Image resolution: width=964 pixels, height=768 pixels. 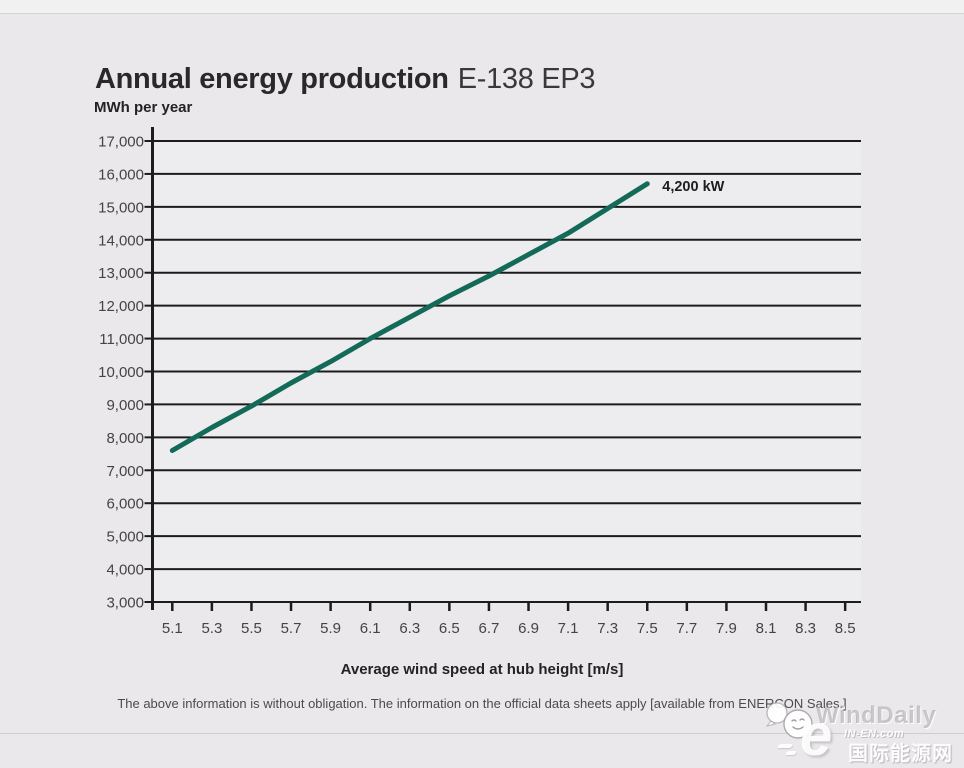 I want to click on x-tick-label: 5.5, so click(x=251, y=628).